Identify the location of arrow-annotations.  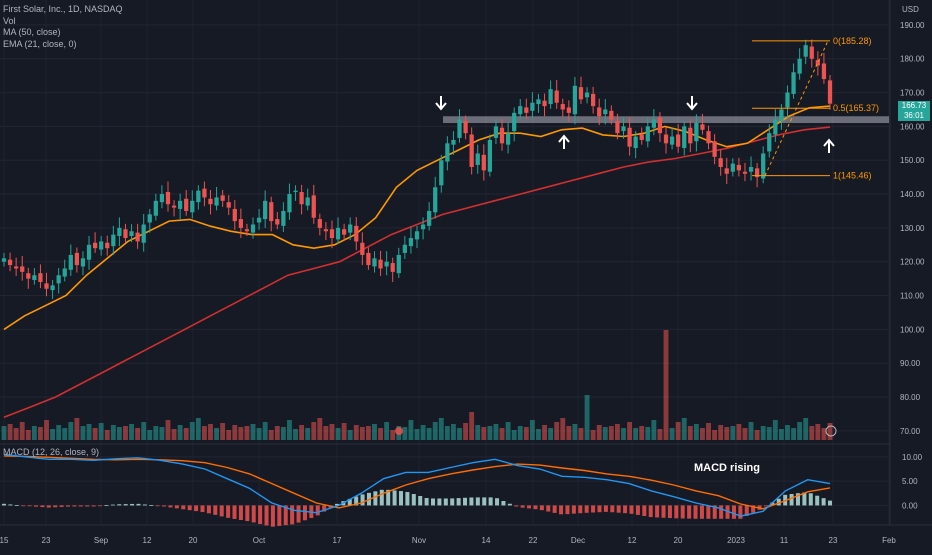
(635, 124).